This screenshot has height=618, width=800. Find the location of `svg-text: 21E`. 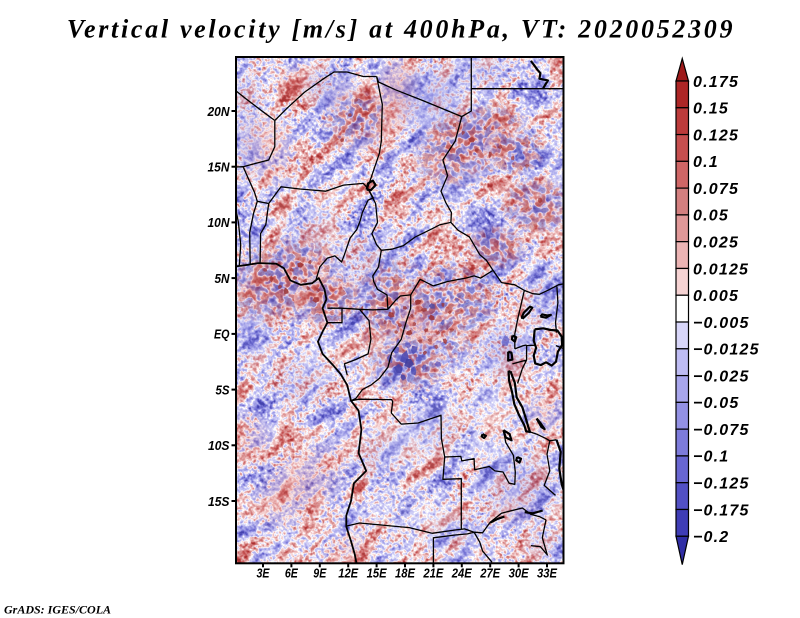

svg-text: 21E is located at coordinates (433, 573).